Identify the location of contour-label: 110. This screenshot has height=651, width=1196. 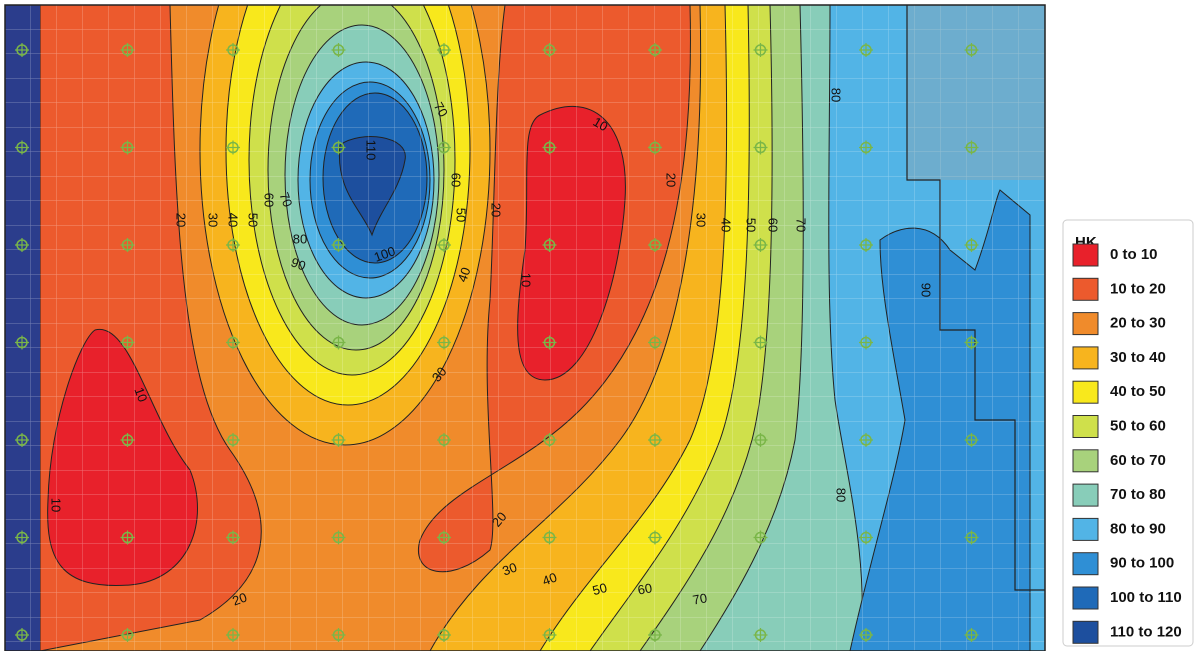
(371, 150).